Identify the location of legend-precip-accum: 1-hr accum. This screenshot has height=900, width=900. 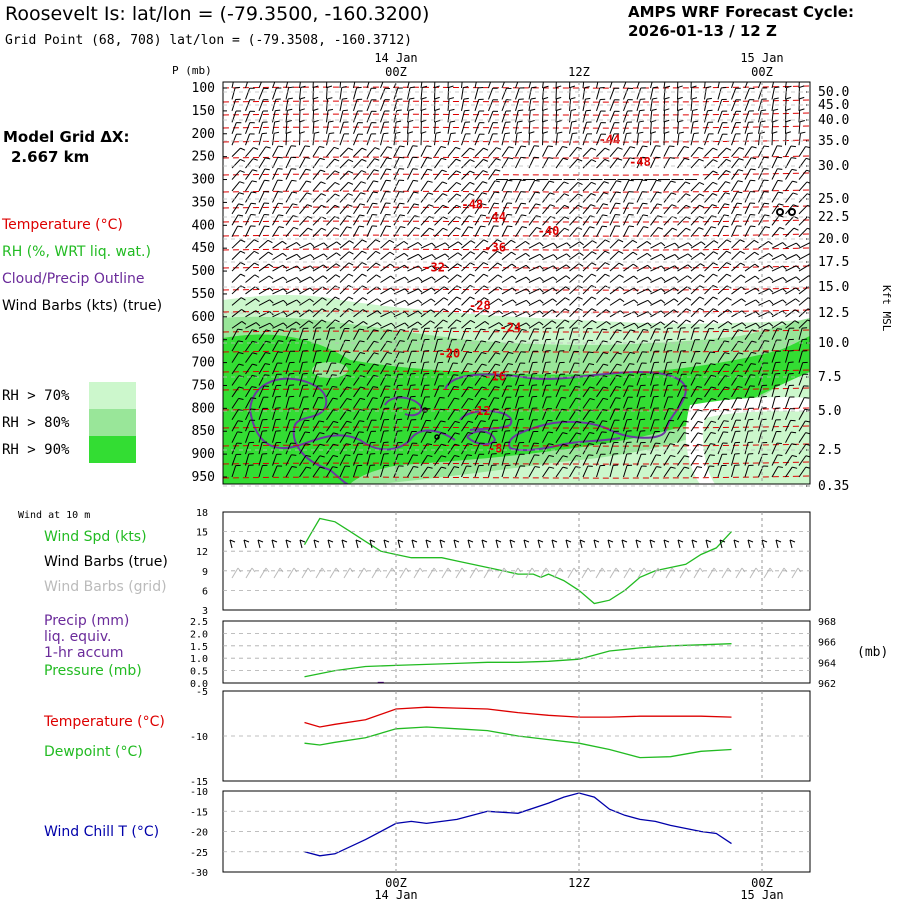
(84, 653).